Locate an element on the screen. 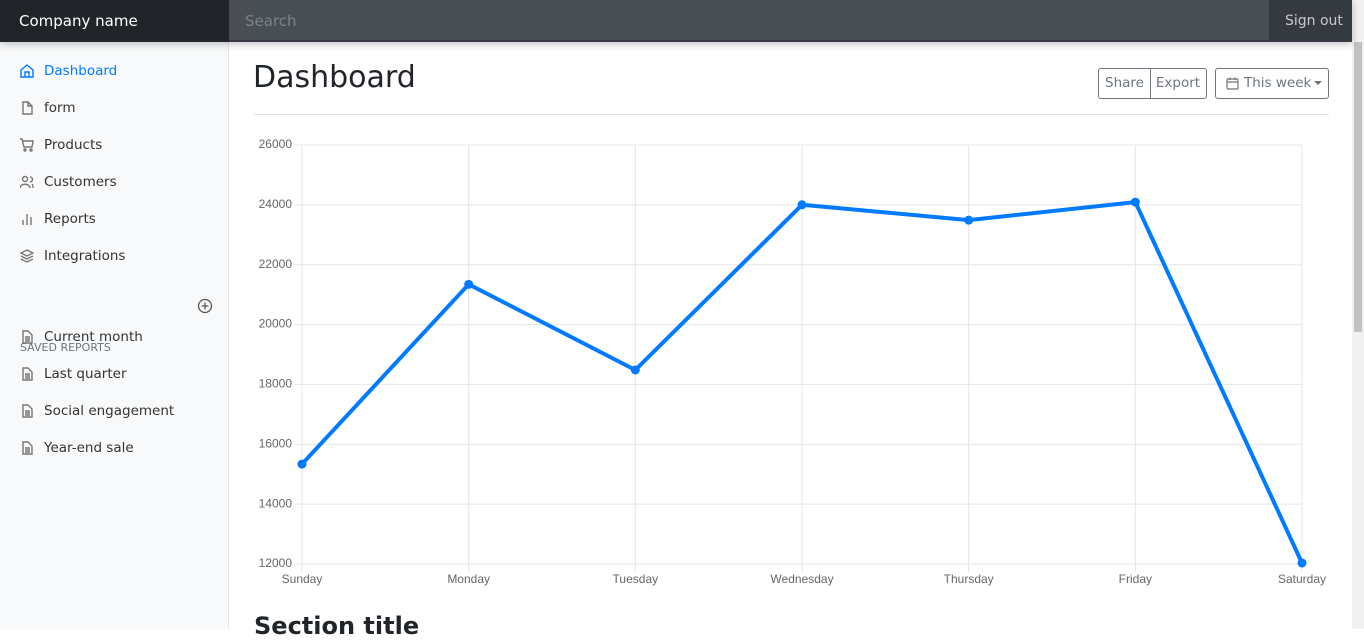 Image resolution: width=1364 pixels, height=640 pixels. y-tick-label: 18000 is located at coordinates (276, 384).